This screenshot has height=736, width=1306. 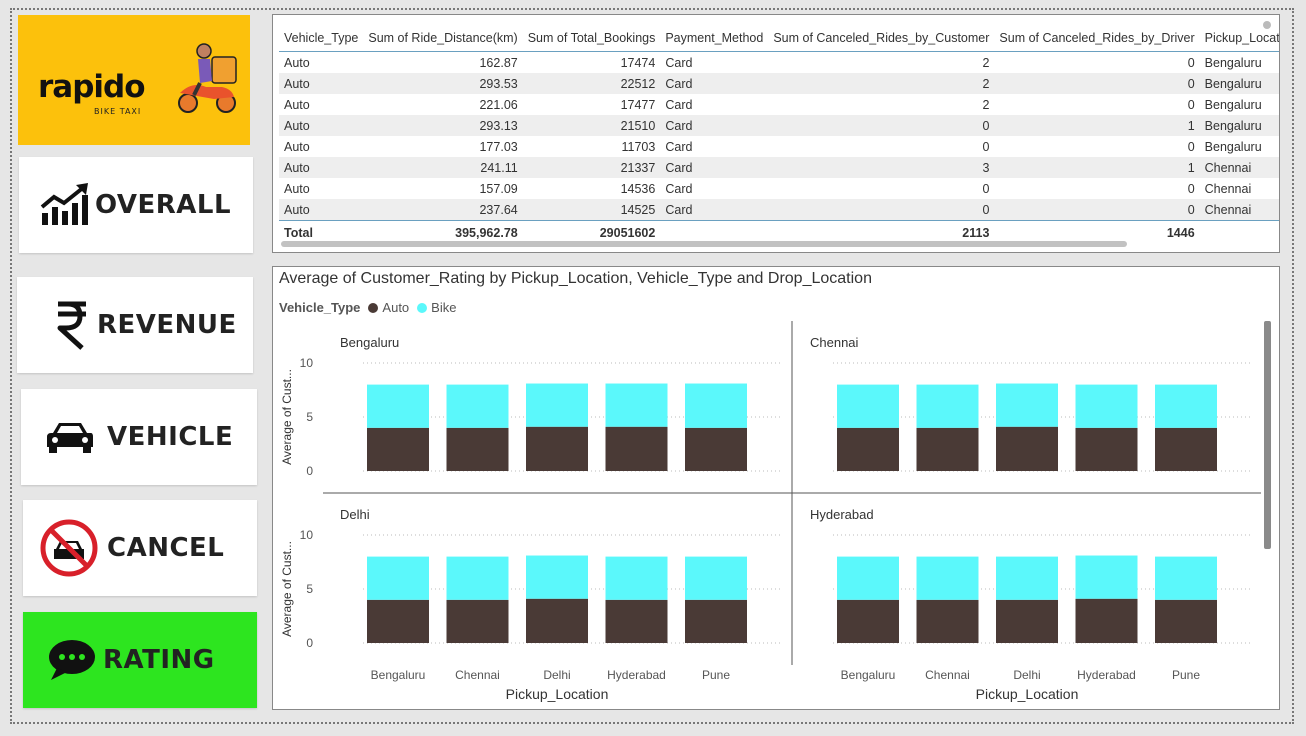 I want to click on nav-overall-label: OVERALL, so click(x=163, y=205).